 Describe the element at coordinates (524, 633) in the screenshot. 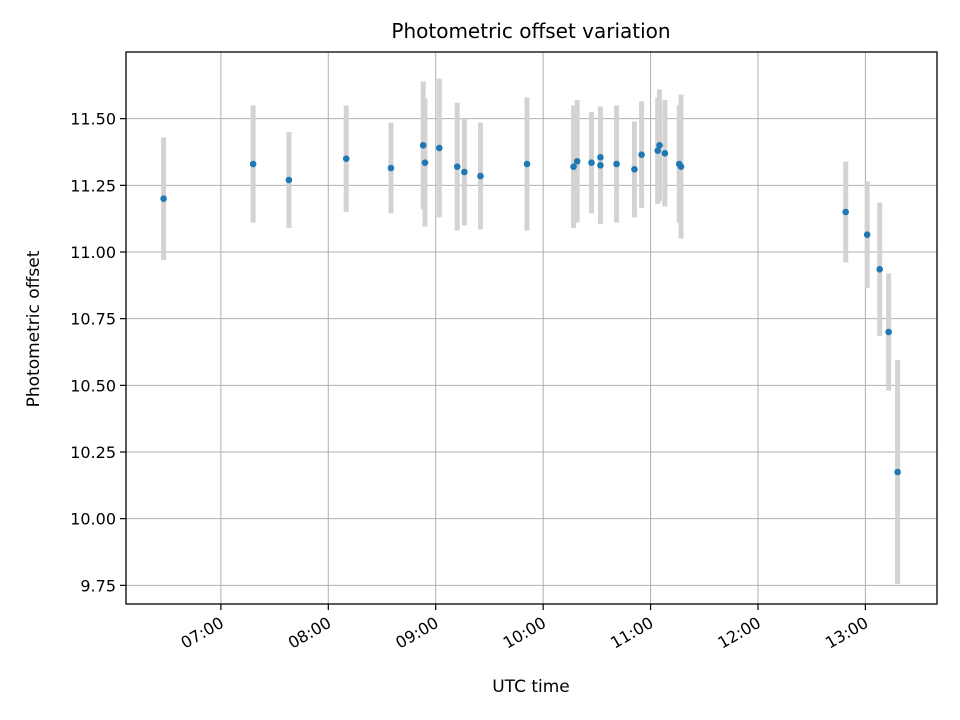

I see `x-tick-label: 10:00` at that location.